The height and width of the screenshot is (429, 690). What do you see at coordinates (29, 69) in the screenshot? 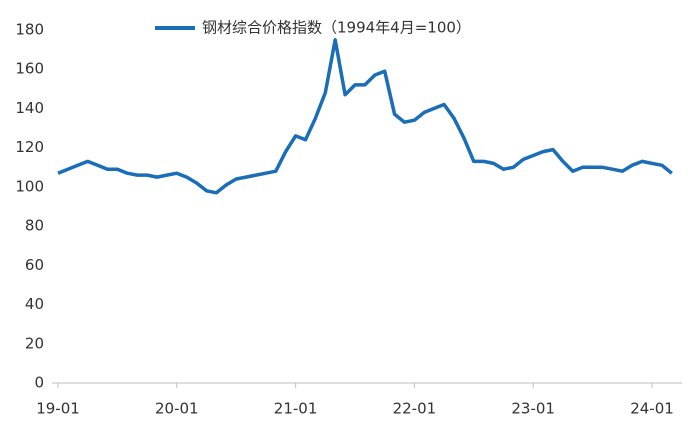
I see `y-tick-label: 160` at bounding box center [29, 69].